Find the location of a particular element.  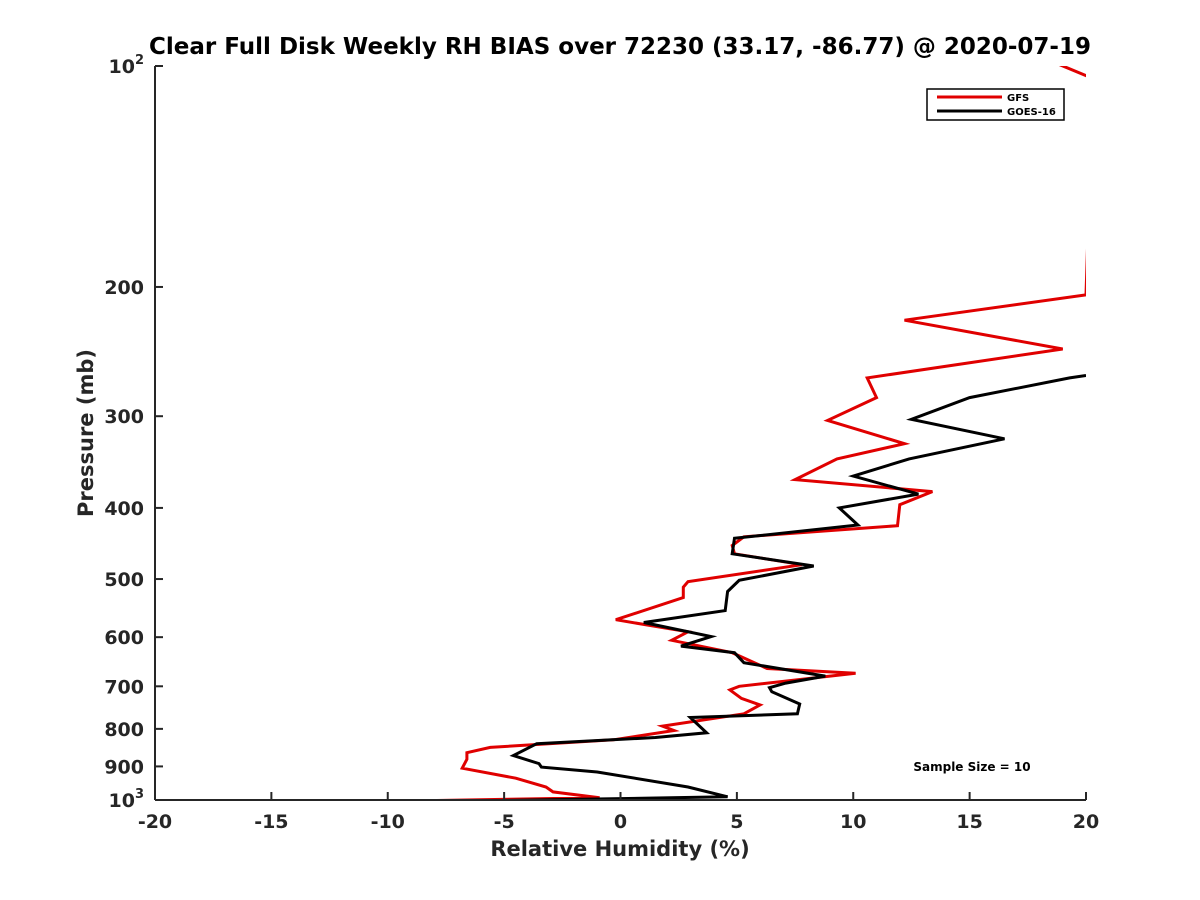

x-tick-label: -20 is located at coordinates (155, 822).